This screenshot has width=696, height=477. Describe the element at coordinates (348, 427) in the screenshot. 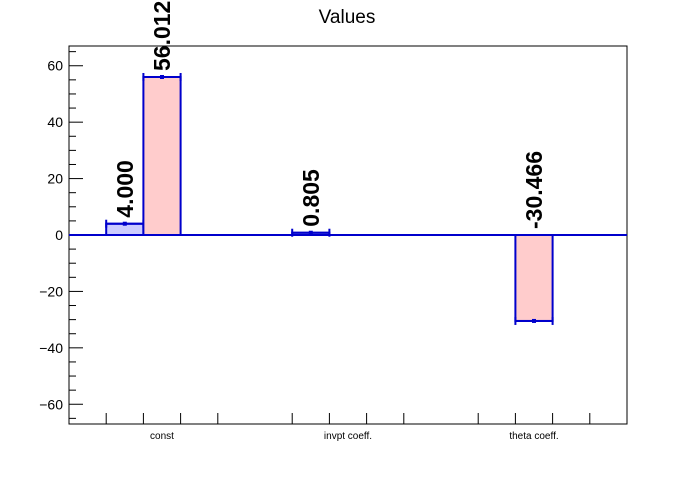

I see `x-axis: const invpt coeff. theta coeff.` at that location.